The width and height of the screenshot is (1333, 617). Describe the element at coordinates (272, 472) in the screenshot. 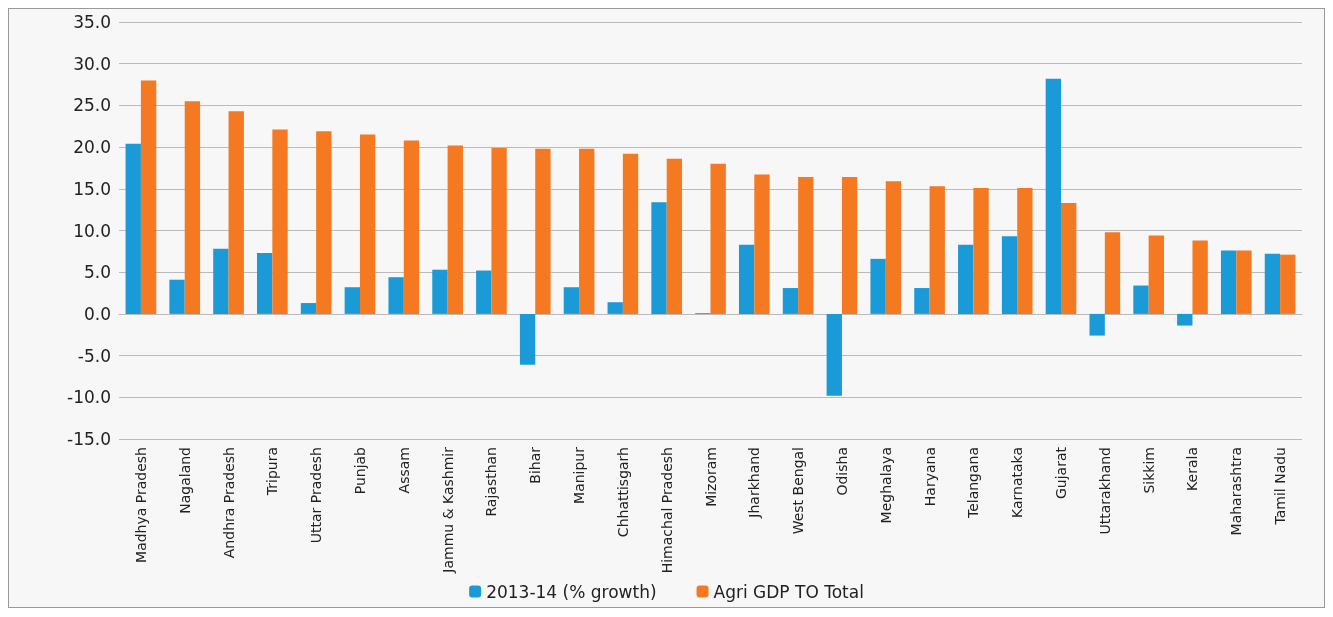

I see `x-tick-label: Tripura` at that location.